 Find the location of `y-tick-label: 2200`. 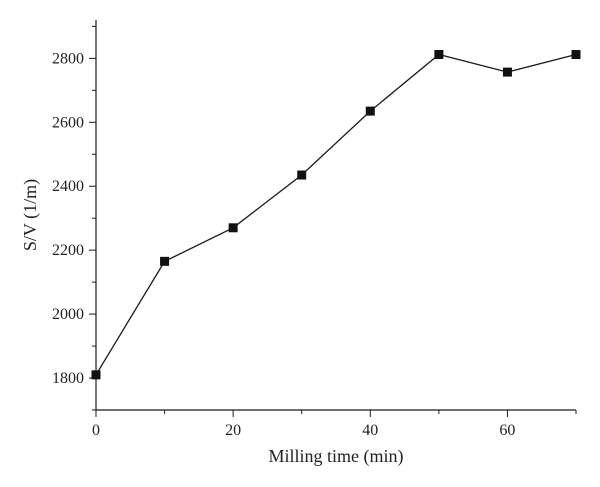

y-tick-label: 2200 is located at coordinates (68, 250).